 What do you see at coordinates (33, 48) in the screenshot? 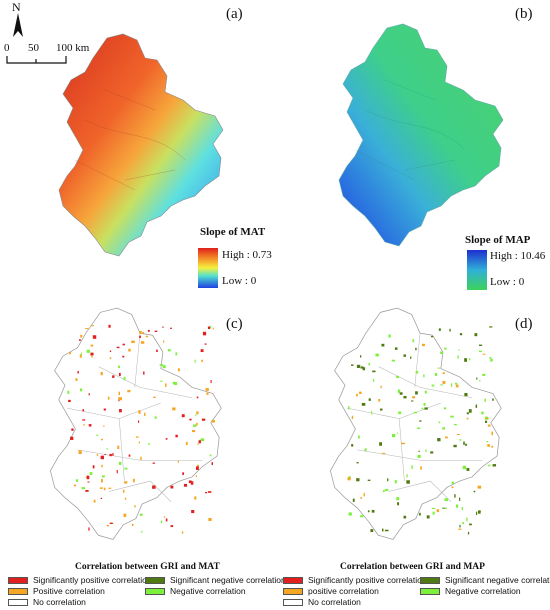
I see `scale-tick-50: 50` at bounding box center [33, 48].